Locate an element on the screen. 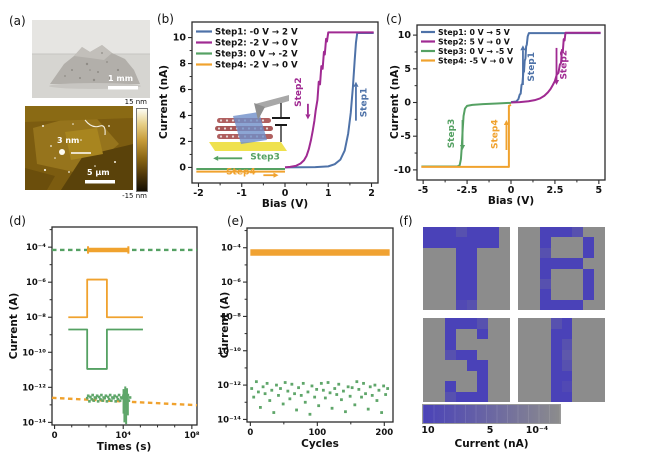 The width and height of the screenshot is (650, 470). svg-text: 10⁻¹² is located at coordinates (229, 386).